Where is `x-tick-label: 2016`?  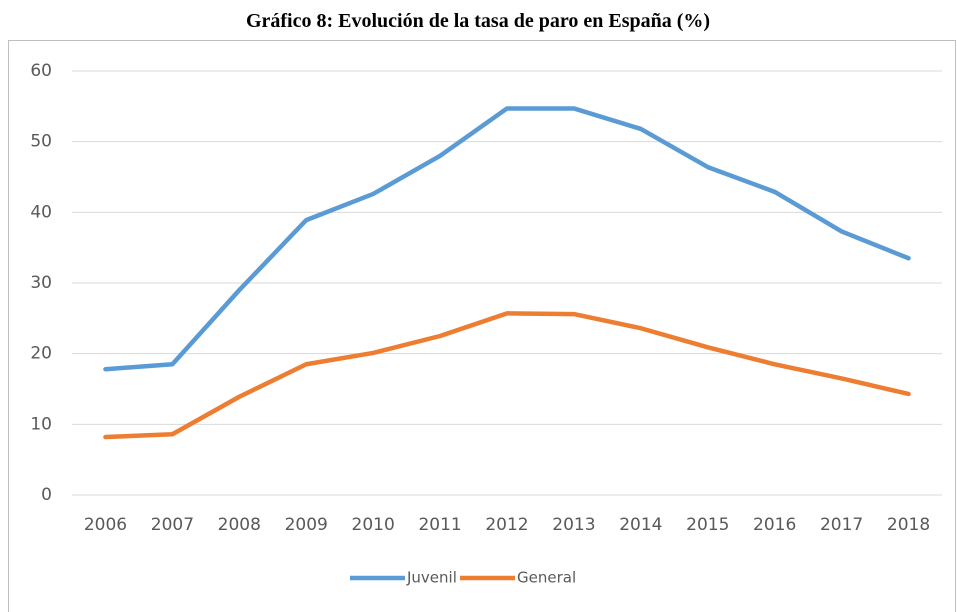
x-tick-label: 2016 is located at coordinates (774, 525).